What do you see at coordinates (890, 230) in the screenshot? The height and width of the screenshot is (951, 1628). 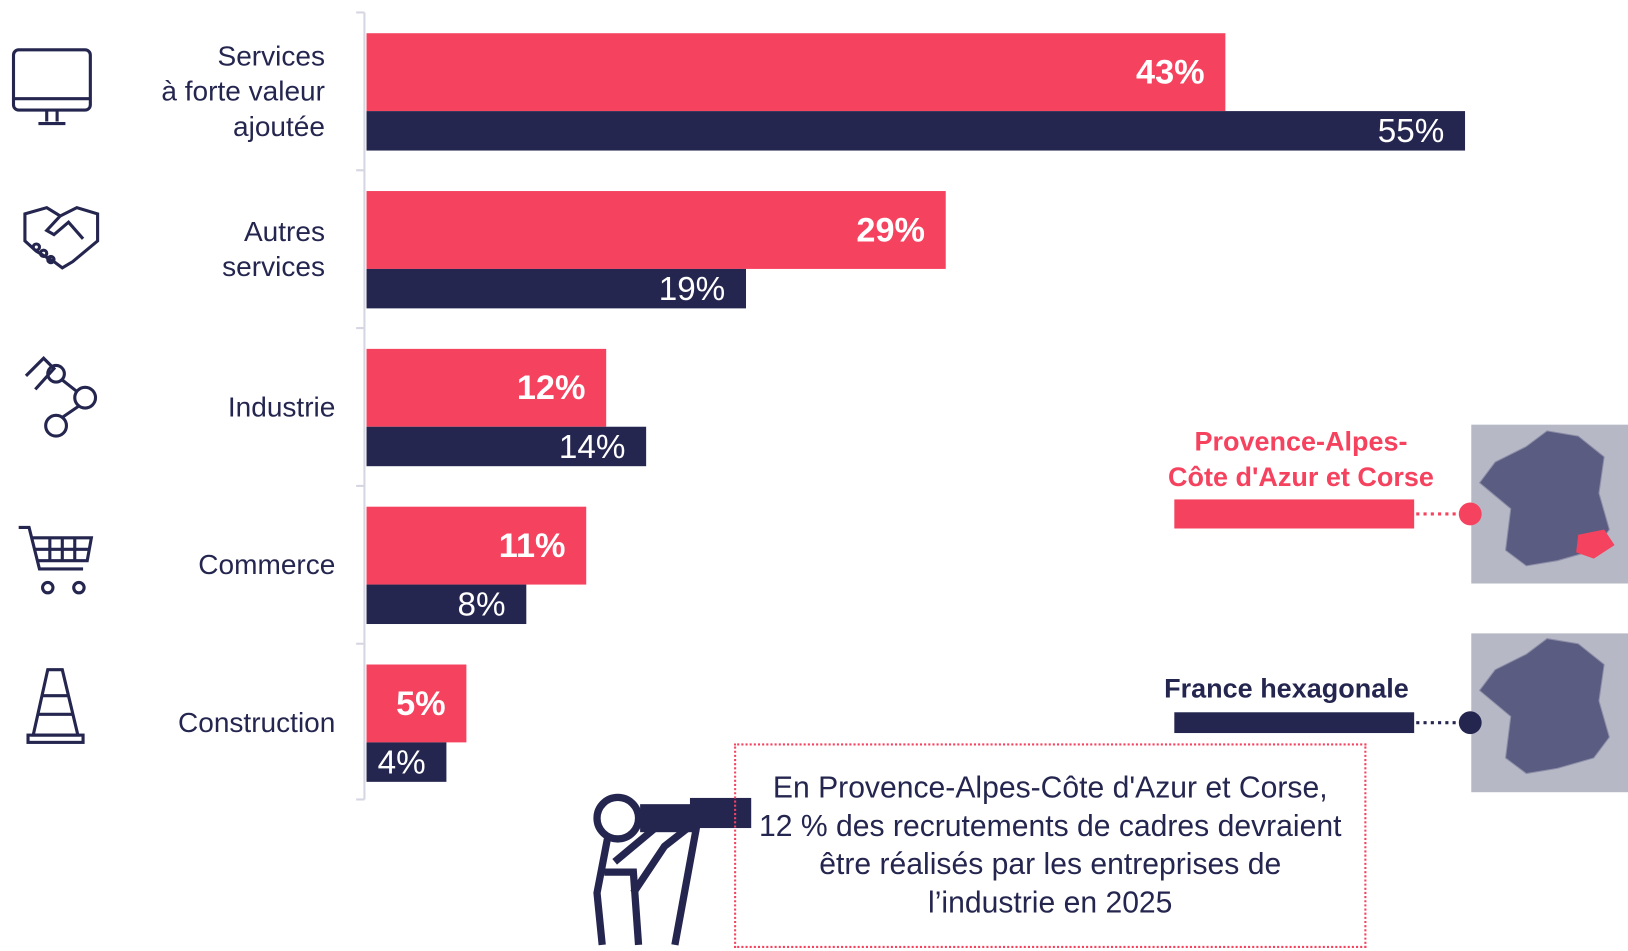 I see `value-label: 29%` at bounding box center [890, 230].